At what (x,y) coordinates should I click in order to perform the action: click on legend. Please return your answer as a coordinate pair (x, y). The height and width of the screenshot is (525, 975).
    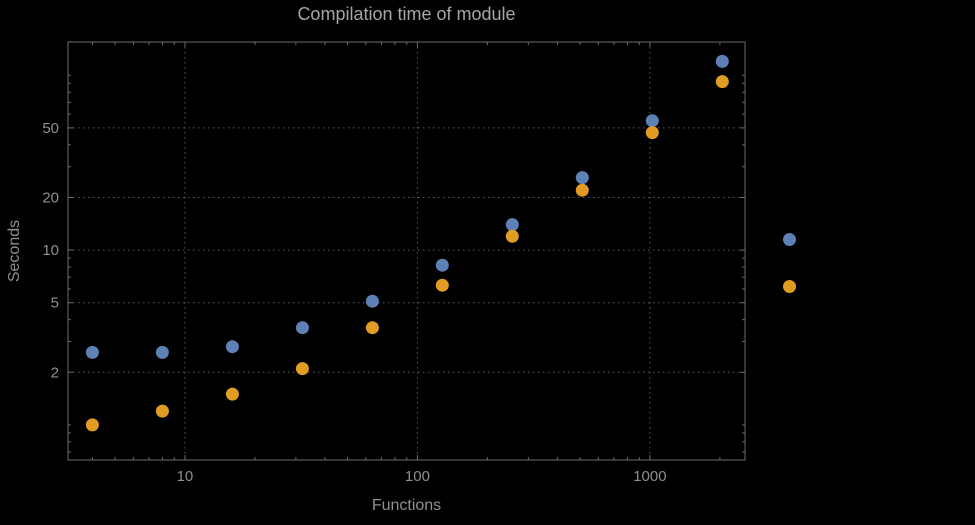
    Looking at the image, I should click on (793, 280).